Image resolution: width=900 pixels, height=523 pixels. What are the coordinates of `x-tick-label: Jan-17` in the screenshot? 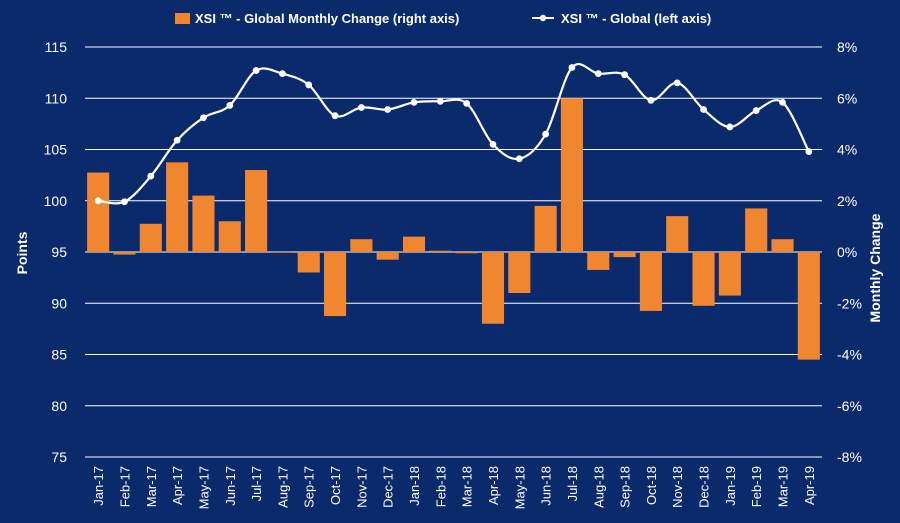 It's located at (98, 486).